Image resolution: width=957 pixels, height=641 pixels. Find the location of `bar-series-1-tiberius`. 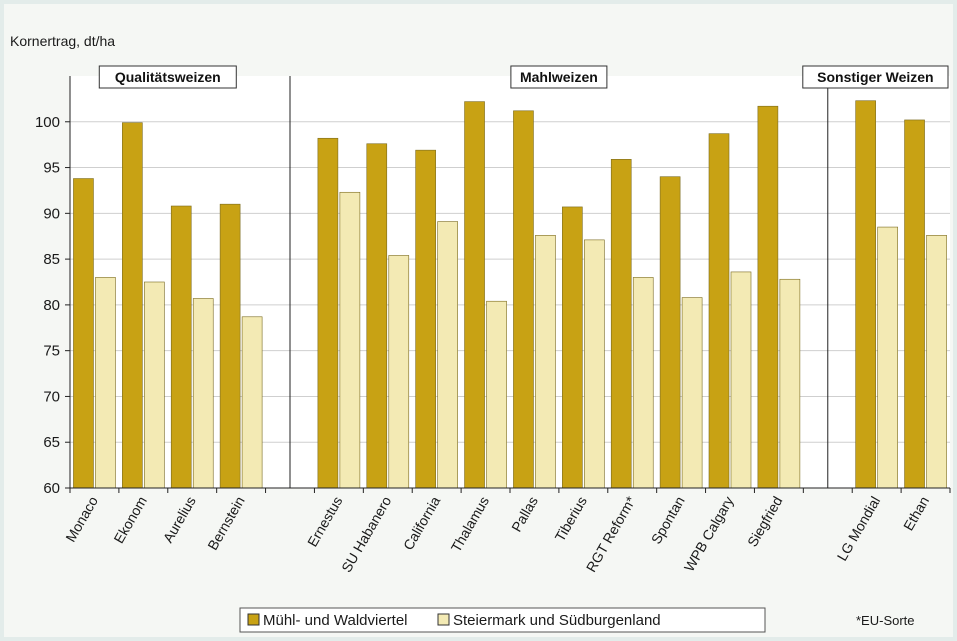

bar-series-1-tiberius is located at coordinates (572, 347).